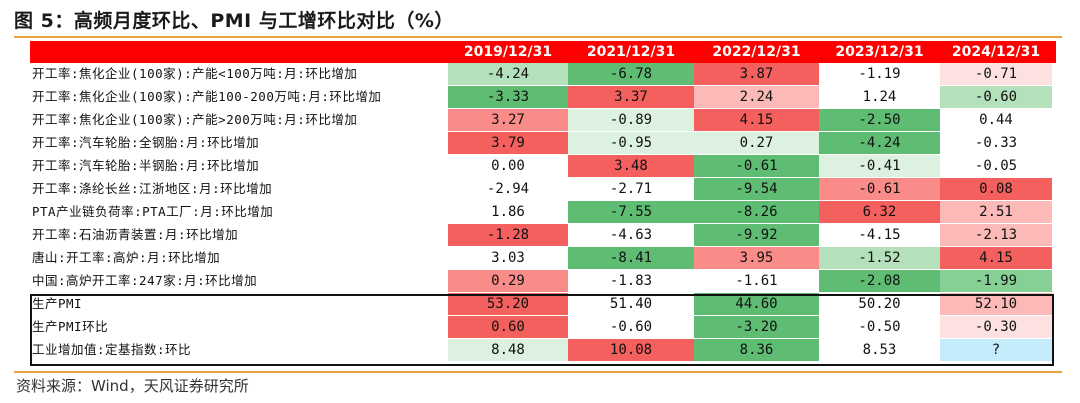 This screenshot has width=1080, height=403. What do you see at coordinates (508, 120) in the screenshot?
I see `value-cell: 3.27` at bounding box center [508, 120].